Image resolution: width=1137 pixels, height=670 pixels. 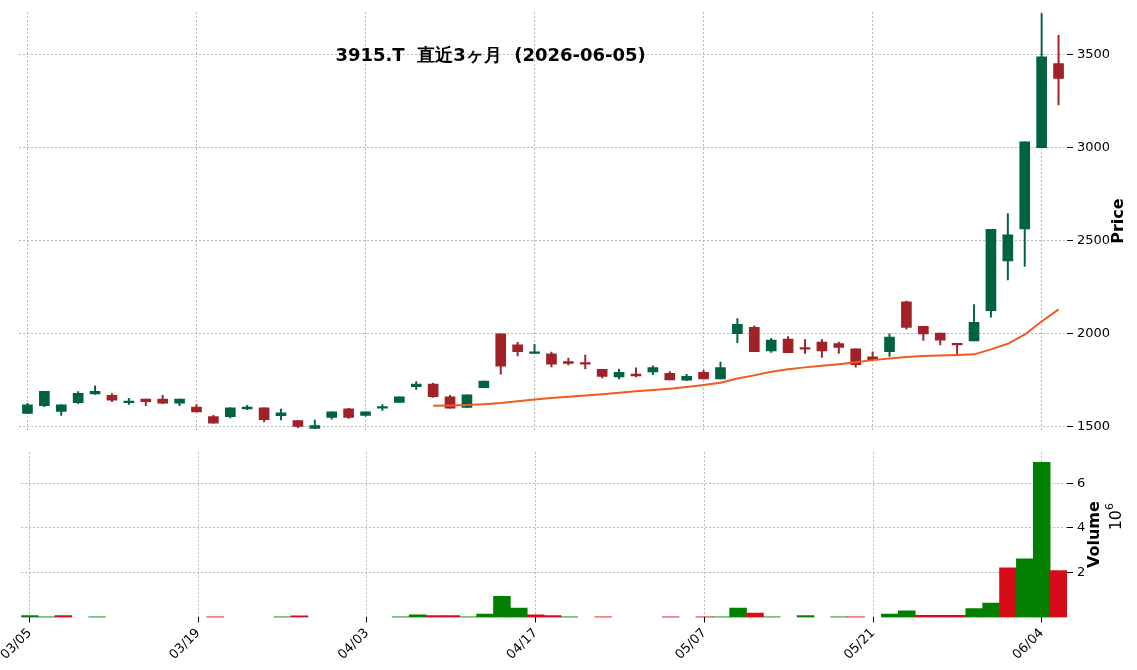 I want to click on y-tick-label: 1500, so click(x=1094, y=425).